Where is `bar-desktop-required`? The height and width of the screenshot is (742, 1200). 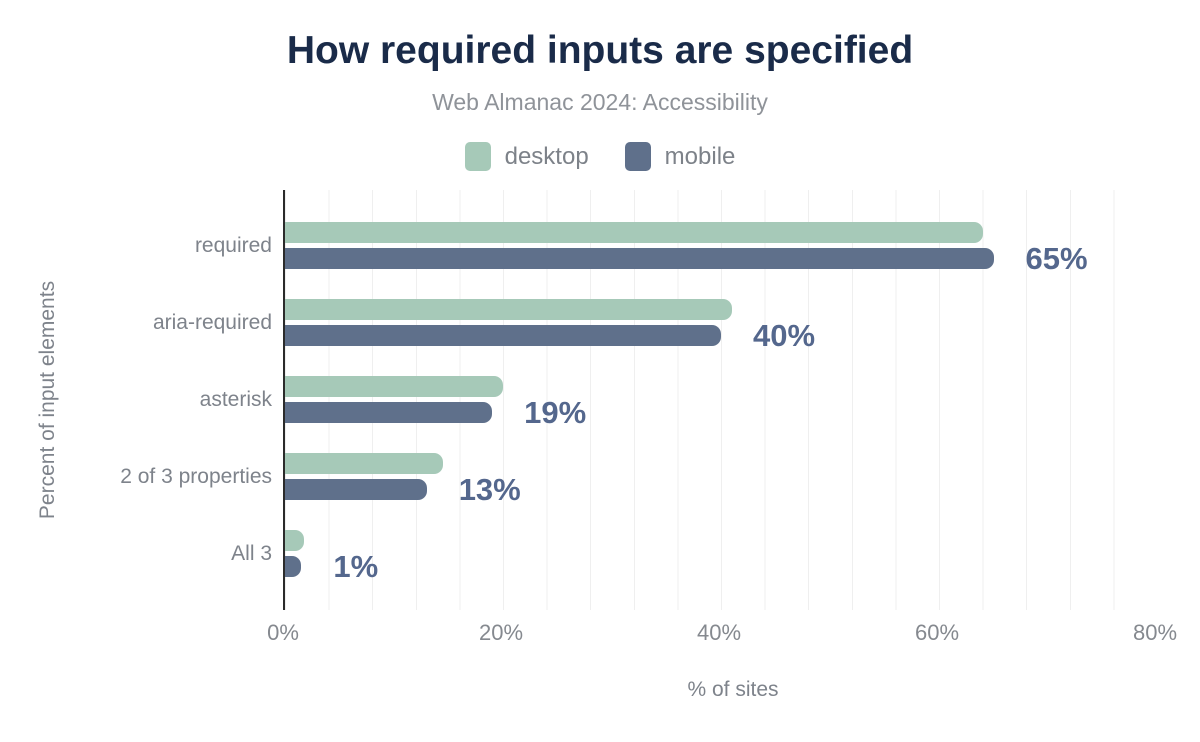
bar-desktop-required is located at coordinates (634, 232).